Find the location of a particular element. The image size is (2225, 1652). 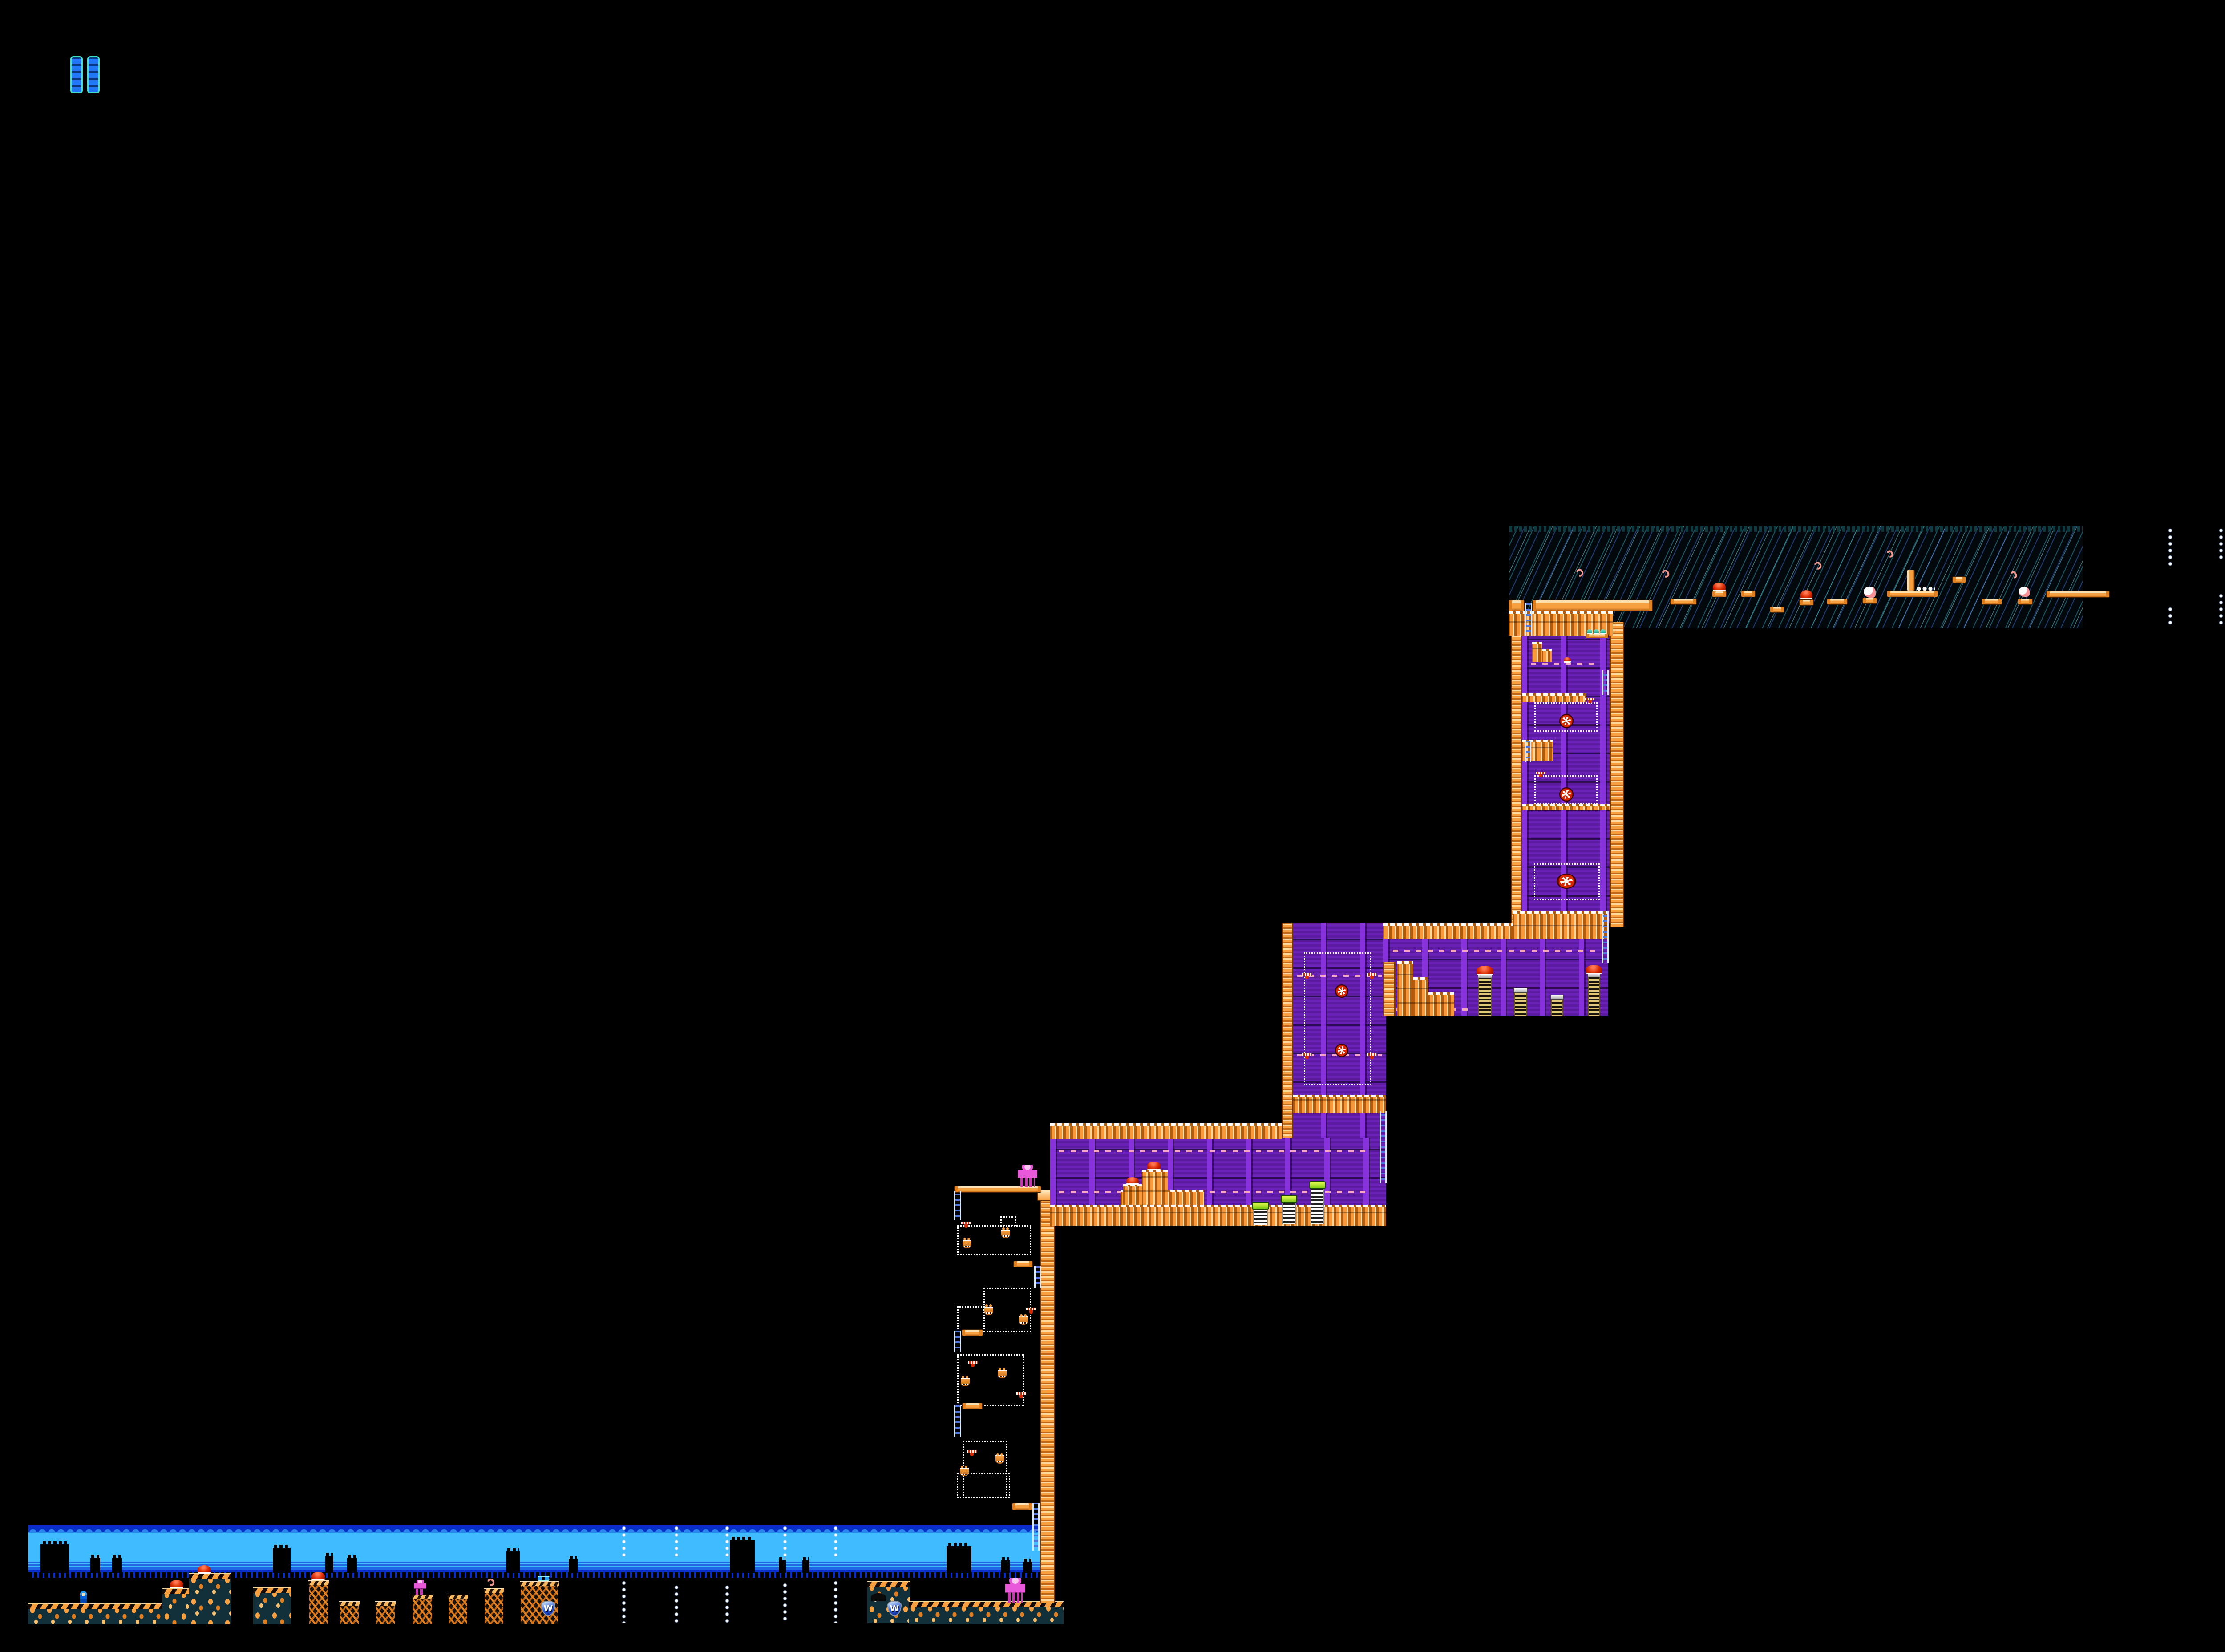

doorway is located at coordinates (879, 1597).